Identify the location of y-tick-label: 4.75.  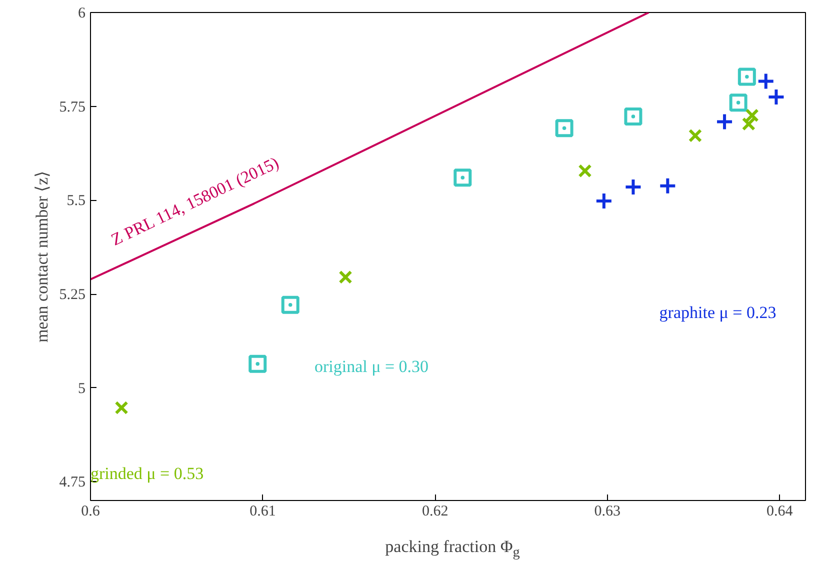
(72, 482).